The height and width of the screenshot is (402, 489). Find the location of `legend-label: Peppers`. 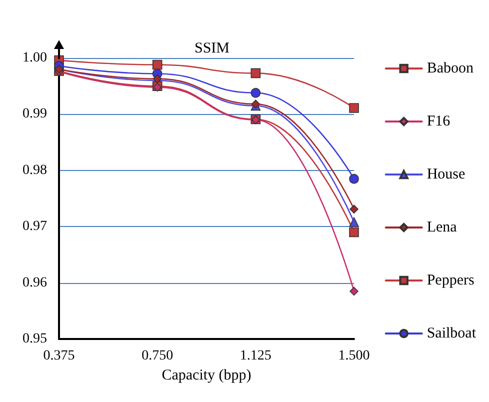

legend-label: Peppers is located at coordinates (450, 280).